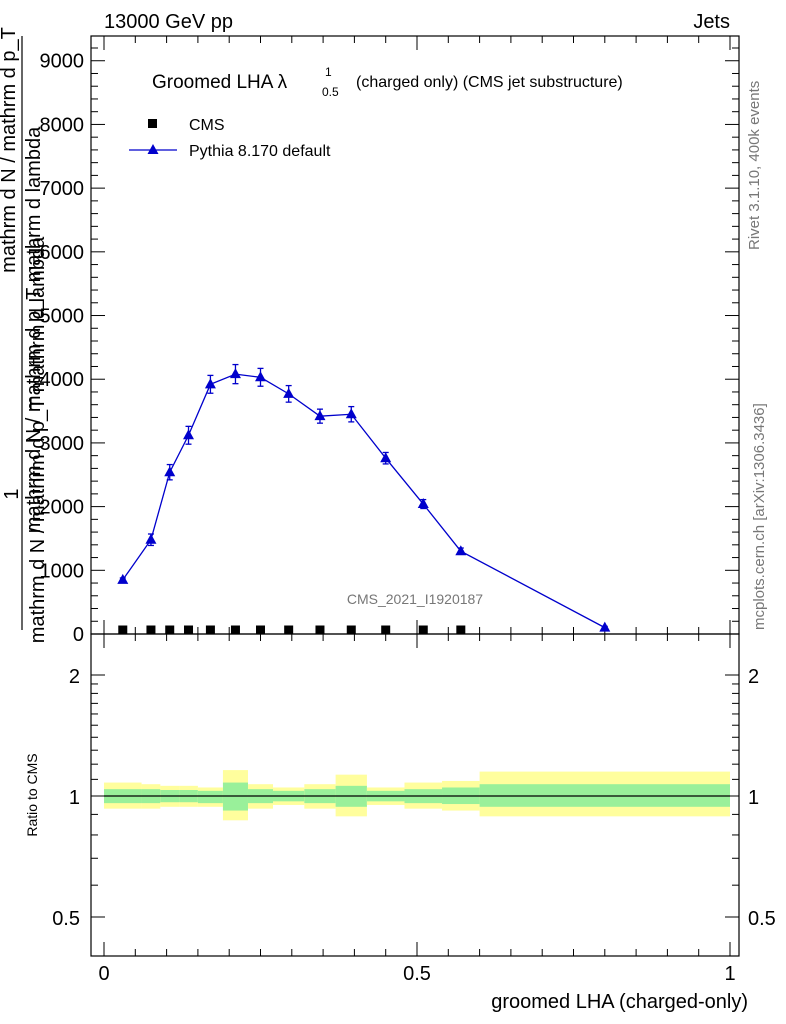 This screenshot has height=1024, width=786. I want to click on mcplots-label: mcplots.cern.ch [arXiv:1306.3436], so click(759, 516).